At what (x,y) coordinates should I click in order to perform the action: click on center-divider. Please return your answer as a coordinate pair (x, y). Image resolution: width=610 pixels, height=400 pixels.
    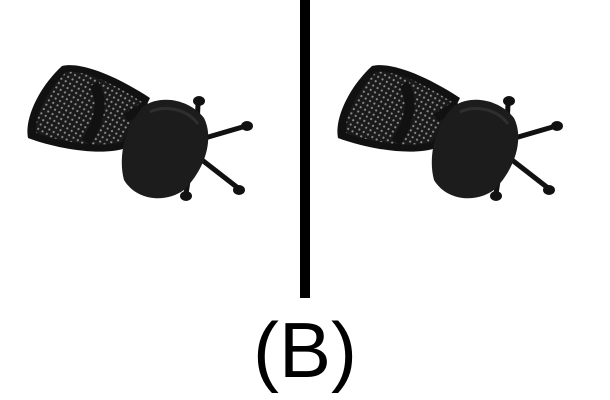
    Looking at the image, I should click on (305, 149).